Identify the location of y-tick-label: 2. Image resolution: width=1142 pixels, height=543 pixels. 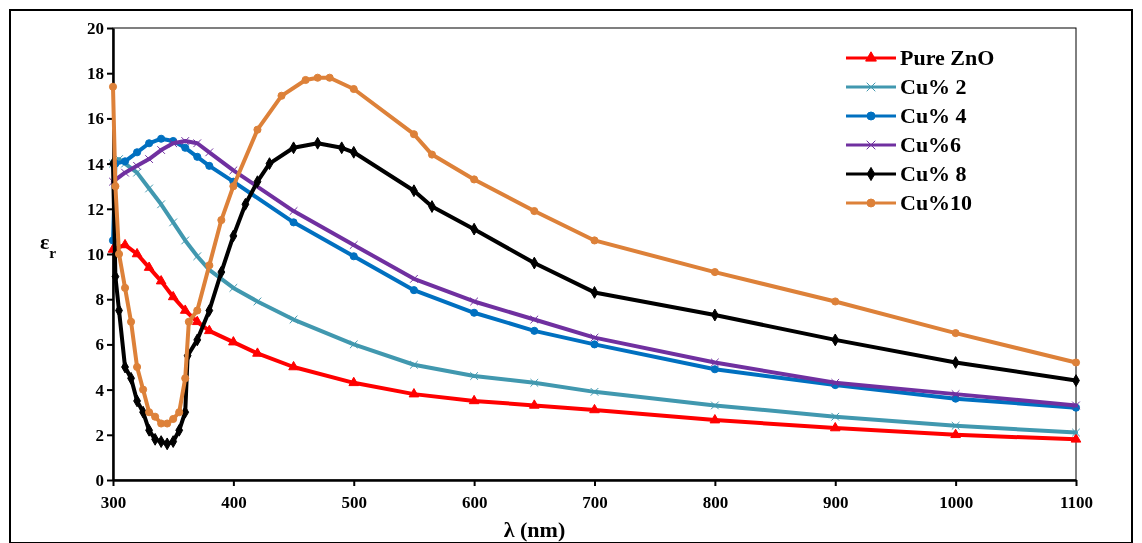
(99, 435).